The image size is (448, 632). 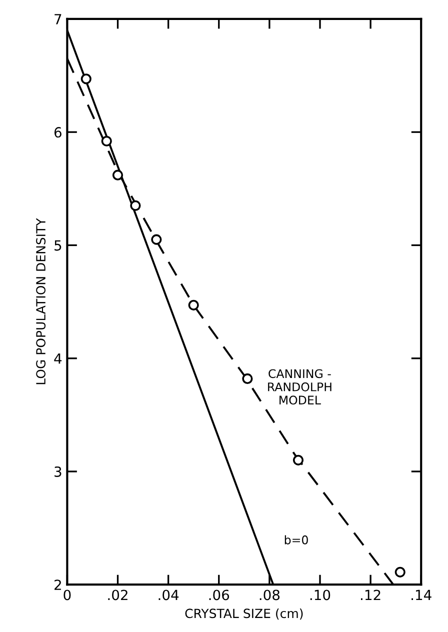 I want to click on x-tick-label: .04, so click(x=168, y=595).